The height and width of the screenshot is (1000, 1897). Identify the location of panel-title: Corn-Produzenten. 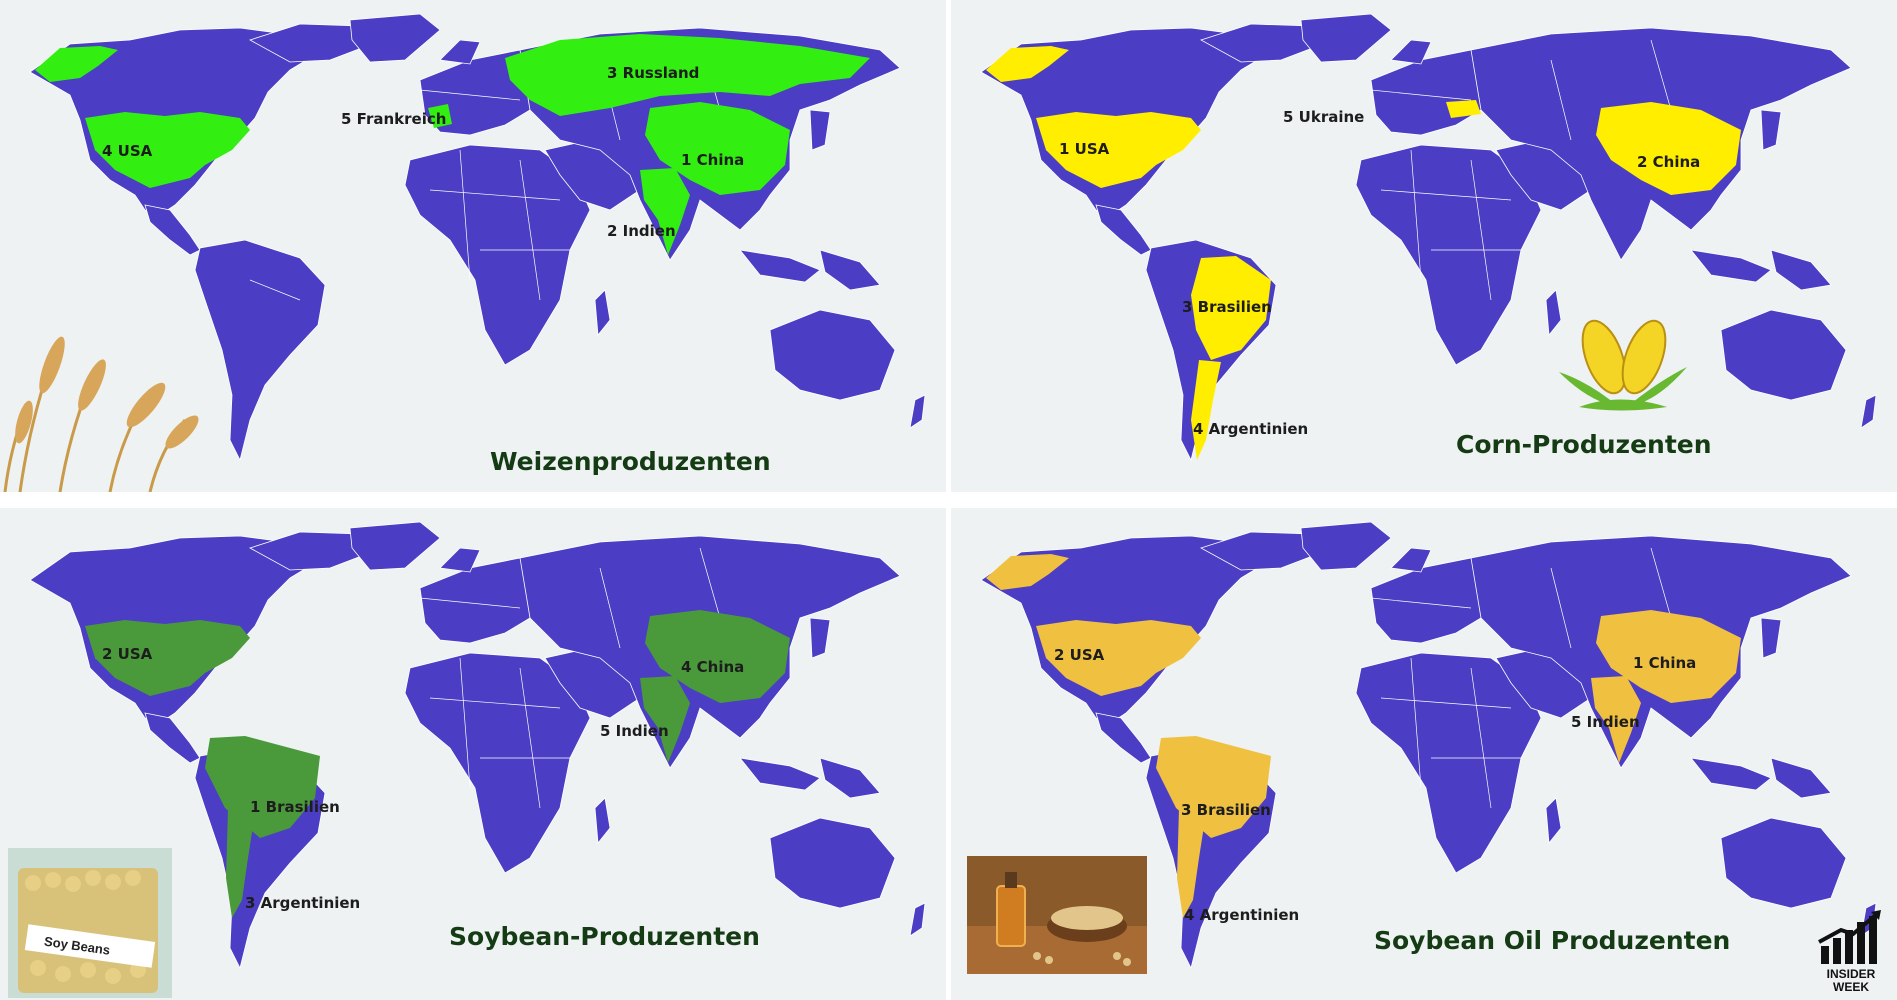
(1584, 444).